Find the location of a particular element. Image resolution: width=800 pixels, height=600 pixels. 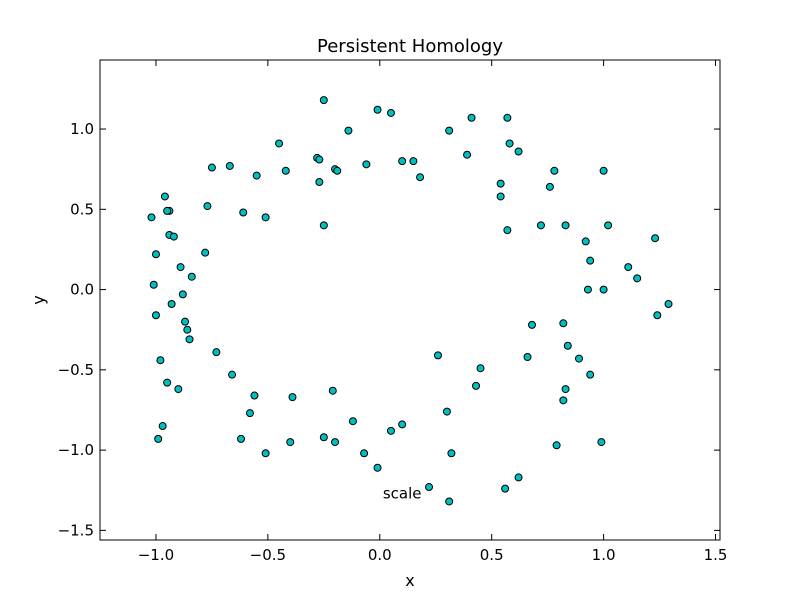

x-tick-label: 0.0 is located at coordinates (380, 555).